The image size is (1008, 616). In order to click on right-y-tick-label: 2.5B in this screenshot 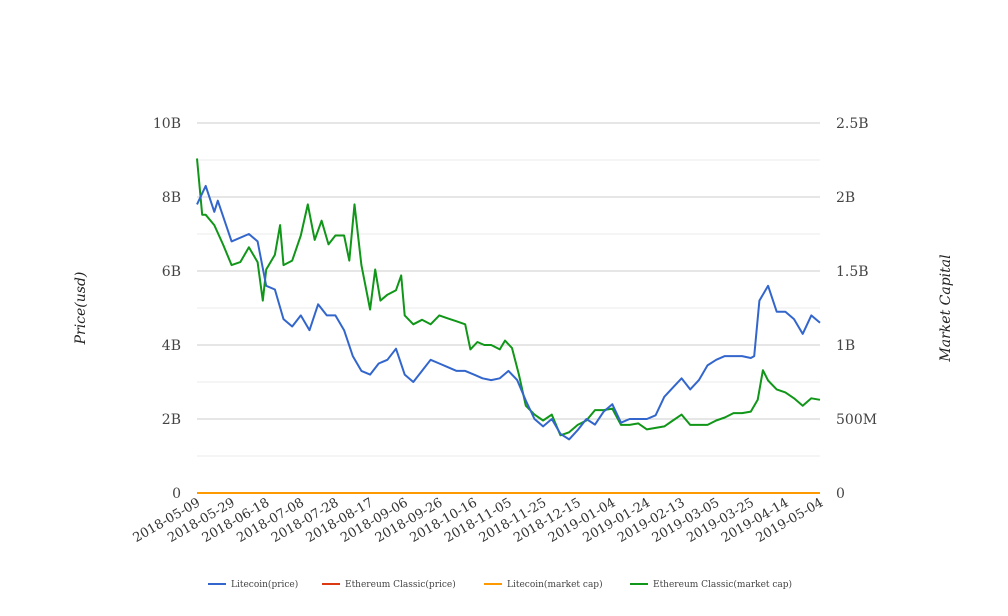, I will do `click(852, 124)`.